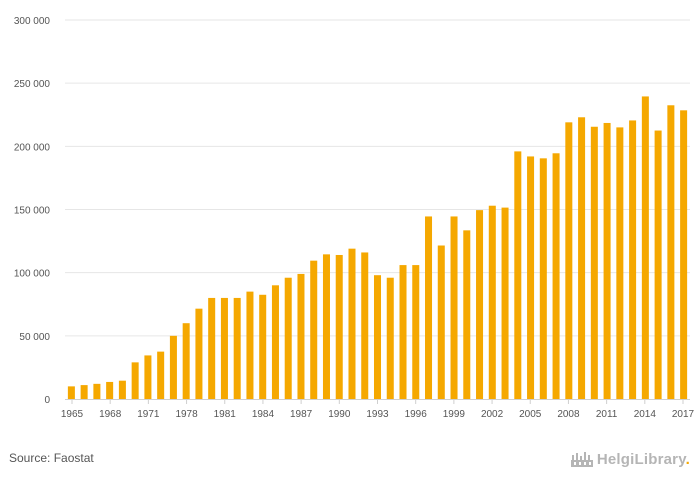  I want to click on bar-2003, so click(556, 276).